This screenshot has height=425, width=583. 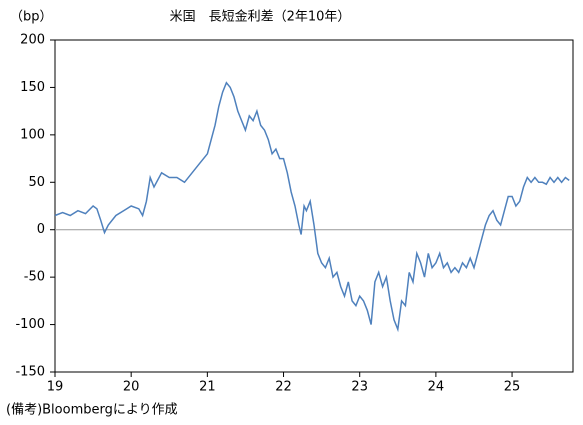 What do you see at coordinates (32, 134) in the screenshot?
I see `y-tick-label: 100` at bounding box center [32, 134].